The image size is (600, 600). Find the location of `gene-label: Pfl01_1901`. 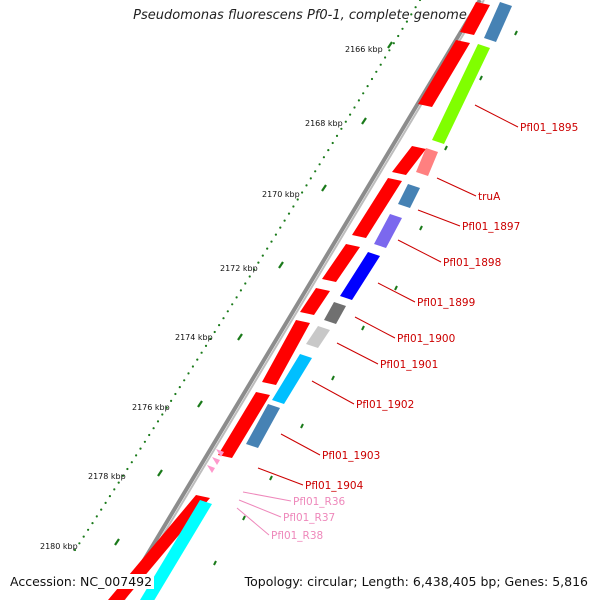

gene-label: Pfl01_1901 is located at coordinates (409, 365).